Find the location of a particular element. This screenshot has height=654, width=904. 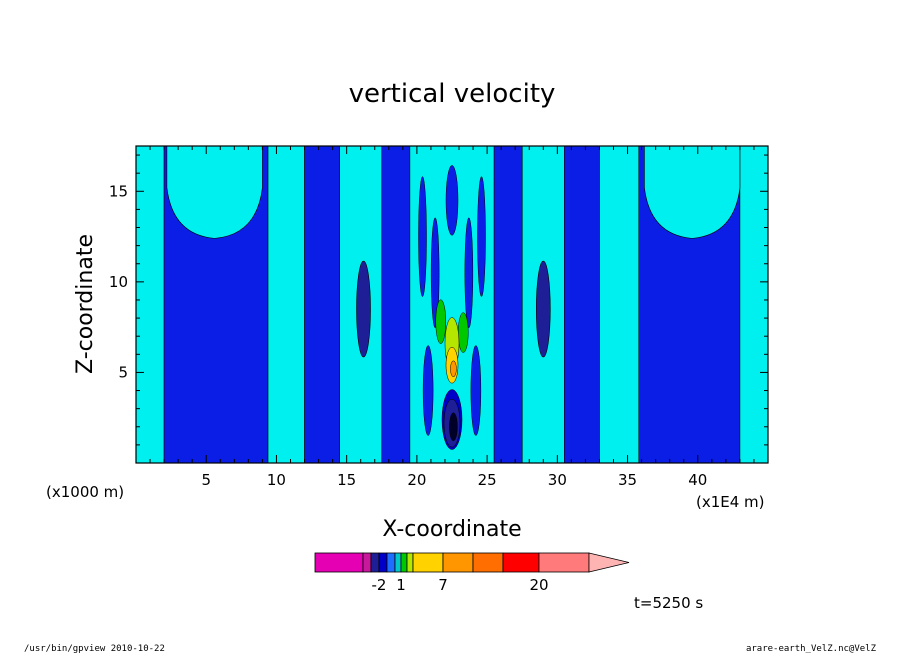

x-tick-label: 30 is located at coordinates (557, 480).